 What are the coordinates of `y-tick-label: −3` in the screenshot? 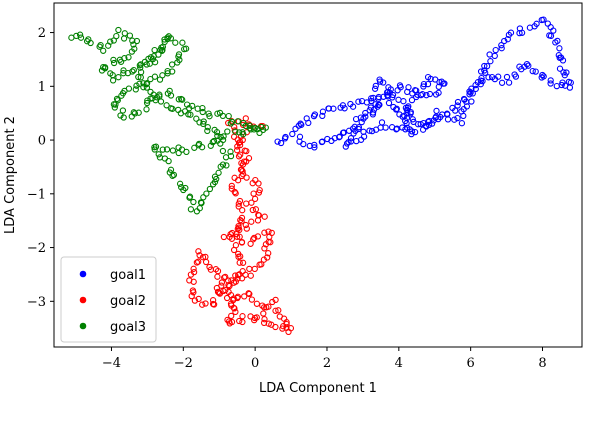 It's located at (36, 302).